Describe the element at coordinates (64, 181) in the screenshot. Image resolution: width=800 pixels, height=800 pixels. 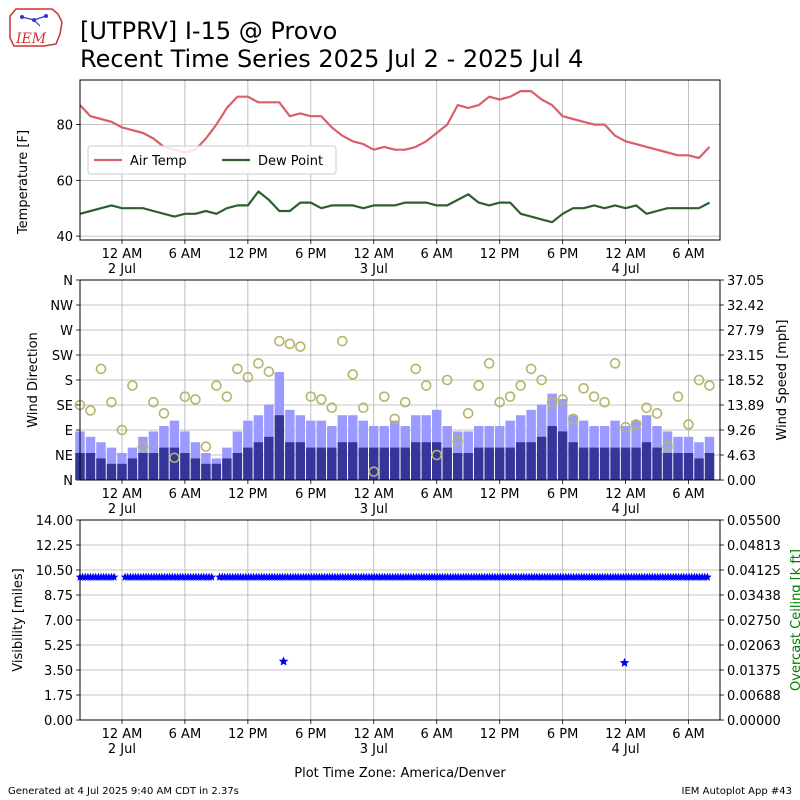
I see `y-tick-label: 60` at that location.